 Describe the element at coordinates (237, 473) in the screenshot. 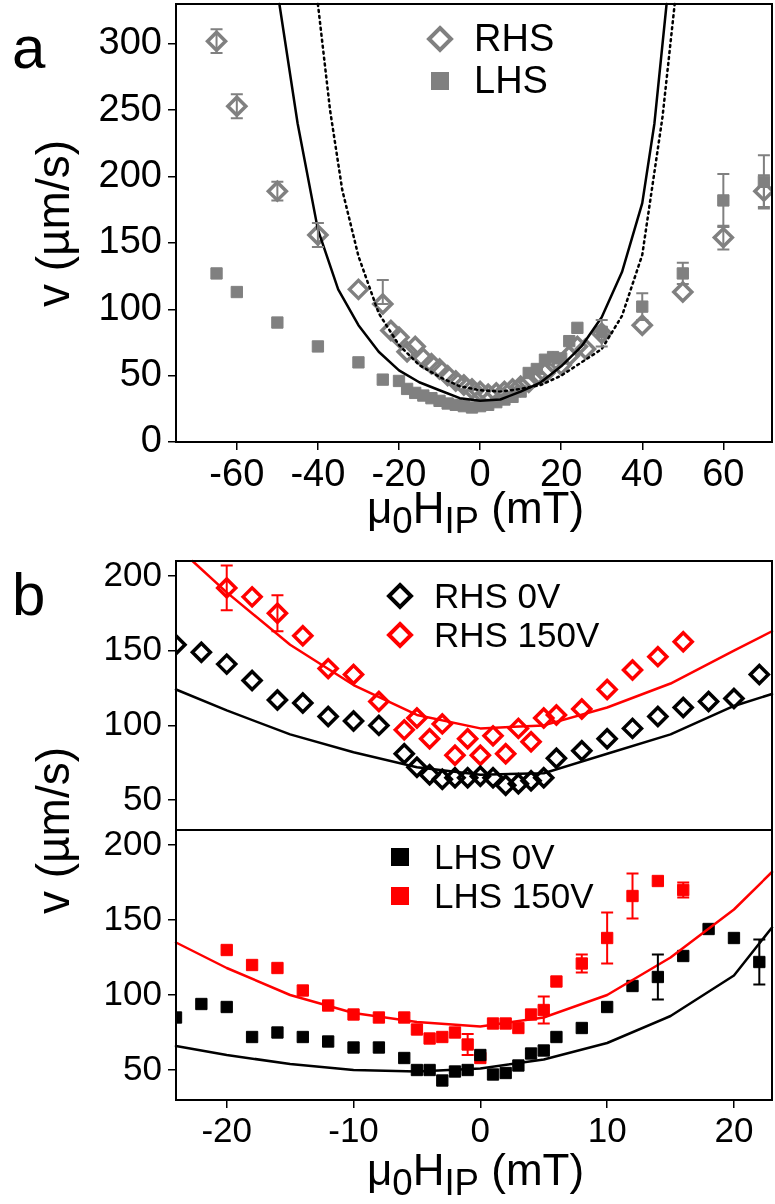

I see `x-tick-label: -60` at that location.